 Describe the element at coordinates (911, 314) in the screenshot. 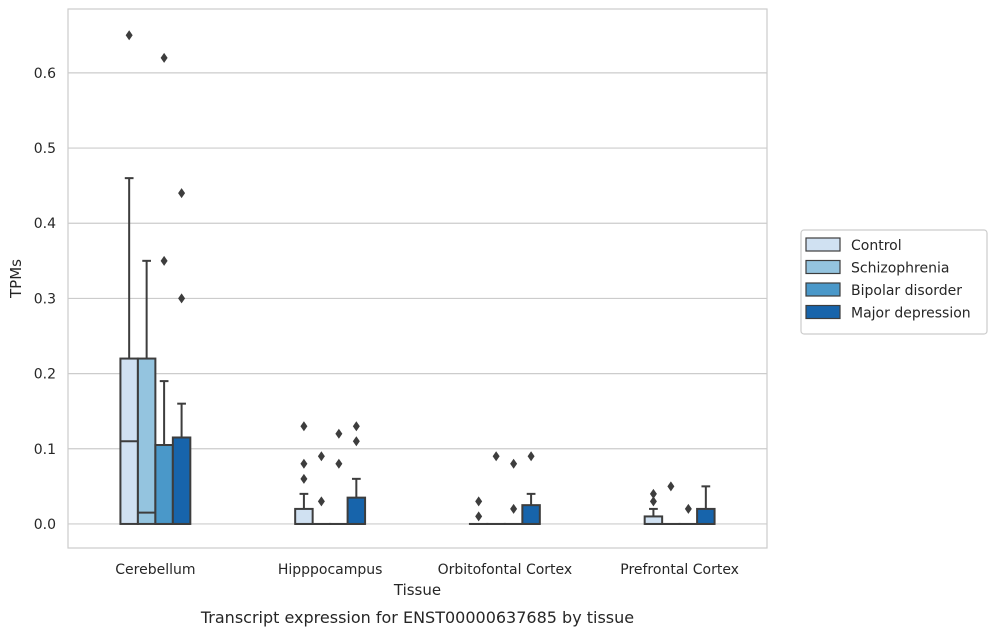

I see `legend-label: Major depression` at that location.